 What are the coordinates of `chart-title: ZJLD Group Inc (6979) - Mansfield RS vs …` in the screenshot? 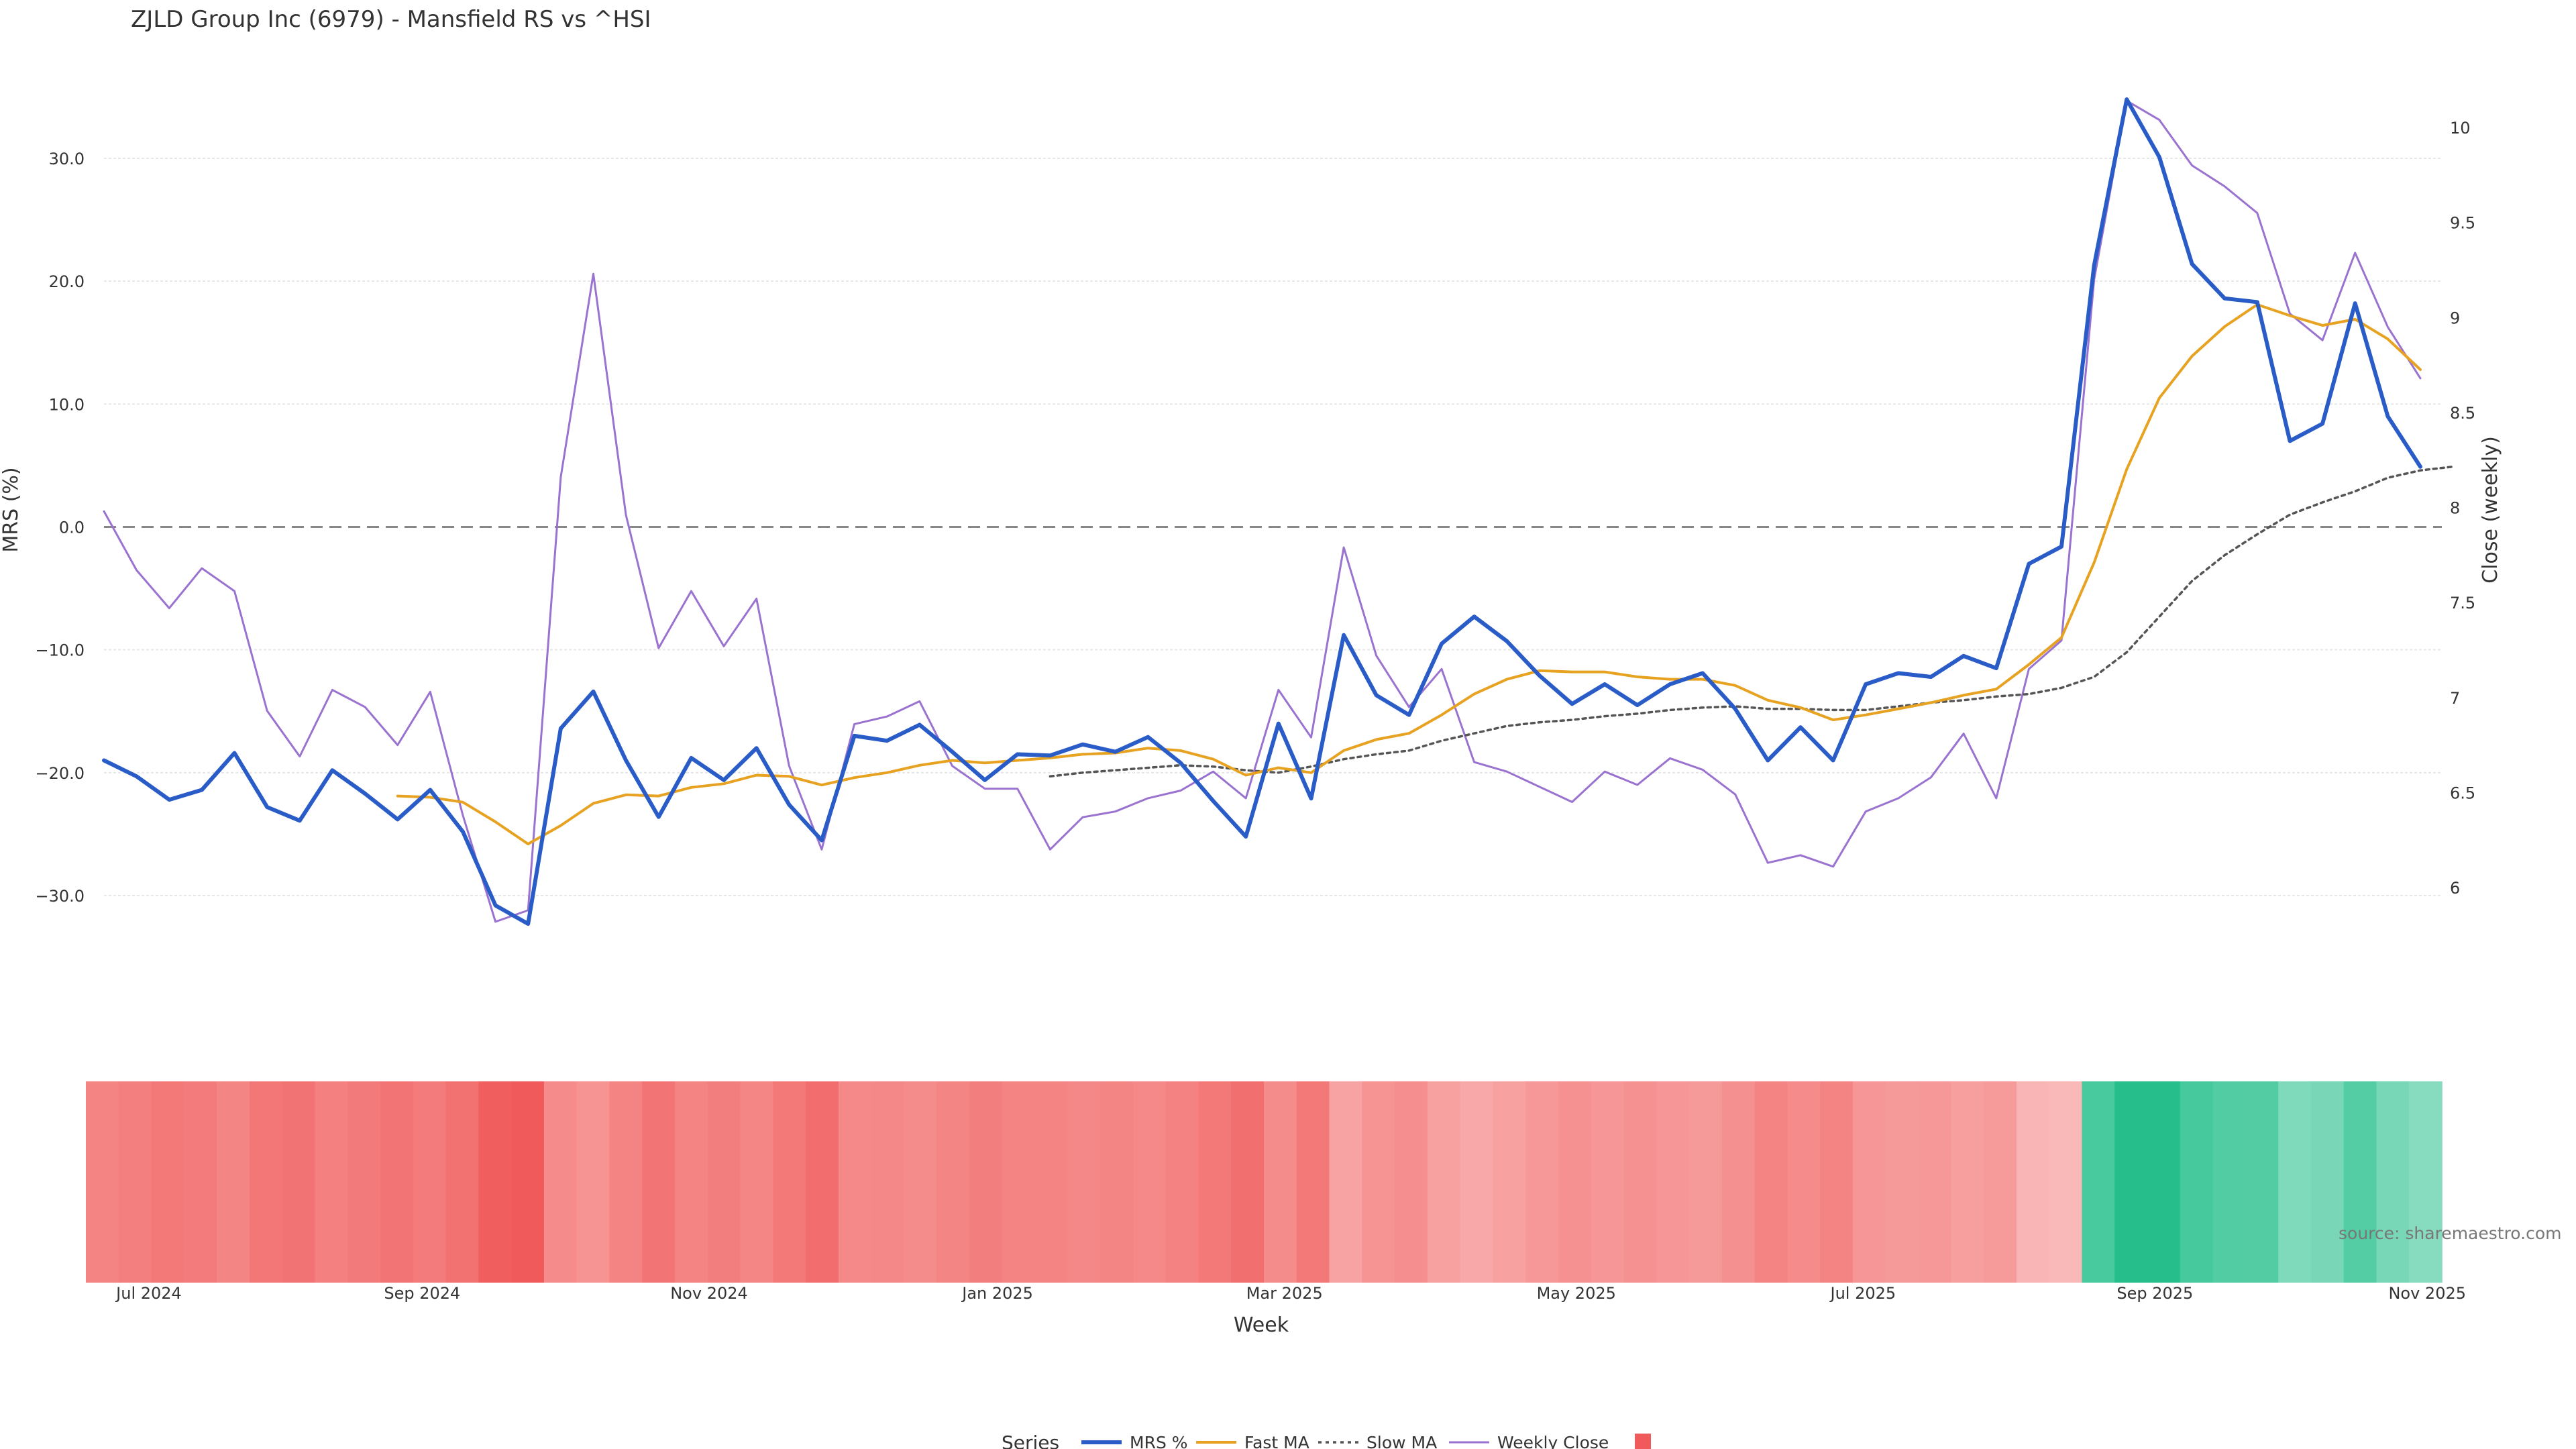 It's located at (391, 19).